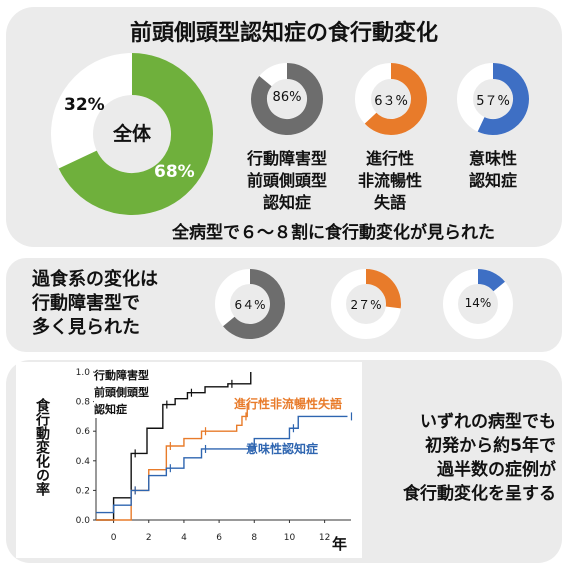 The height and width of the screenshot is (568, 568). What do you see at coordinates (290, 538) in the screenshot?
I see `km-xtick-label: 10` at bounding box center [290, 538].